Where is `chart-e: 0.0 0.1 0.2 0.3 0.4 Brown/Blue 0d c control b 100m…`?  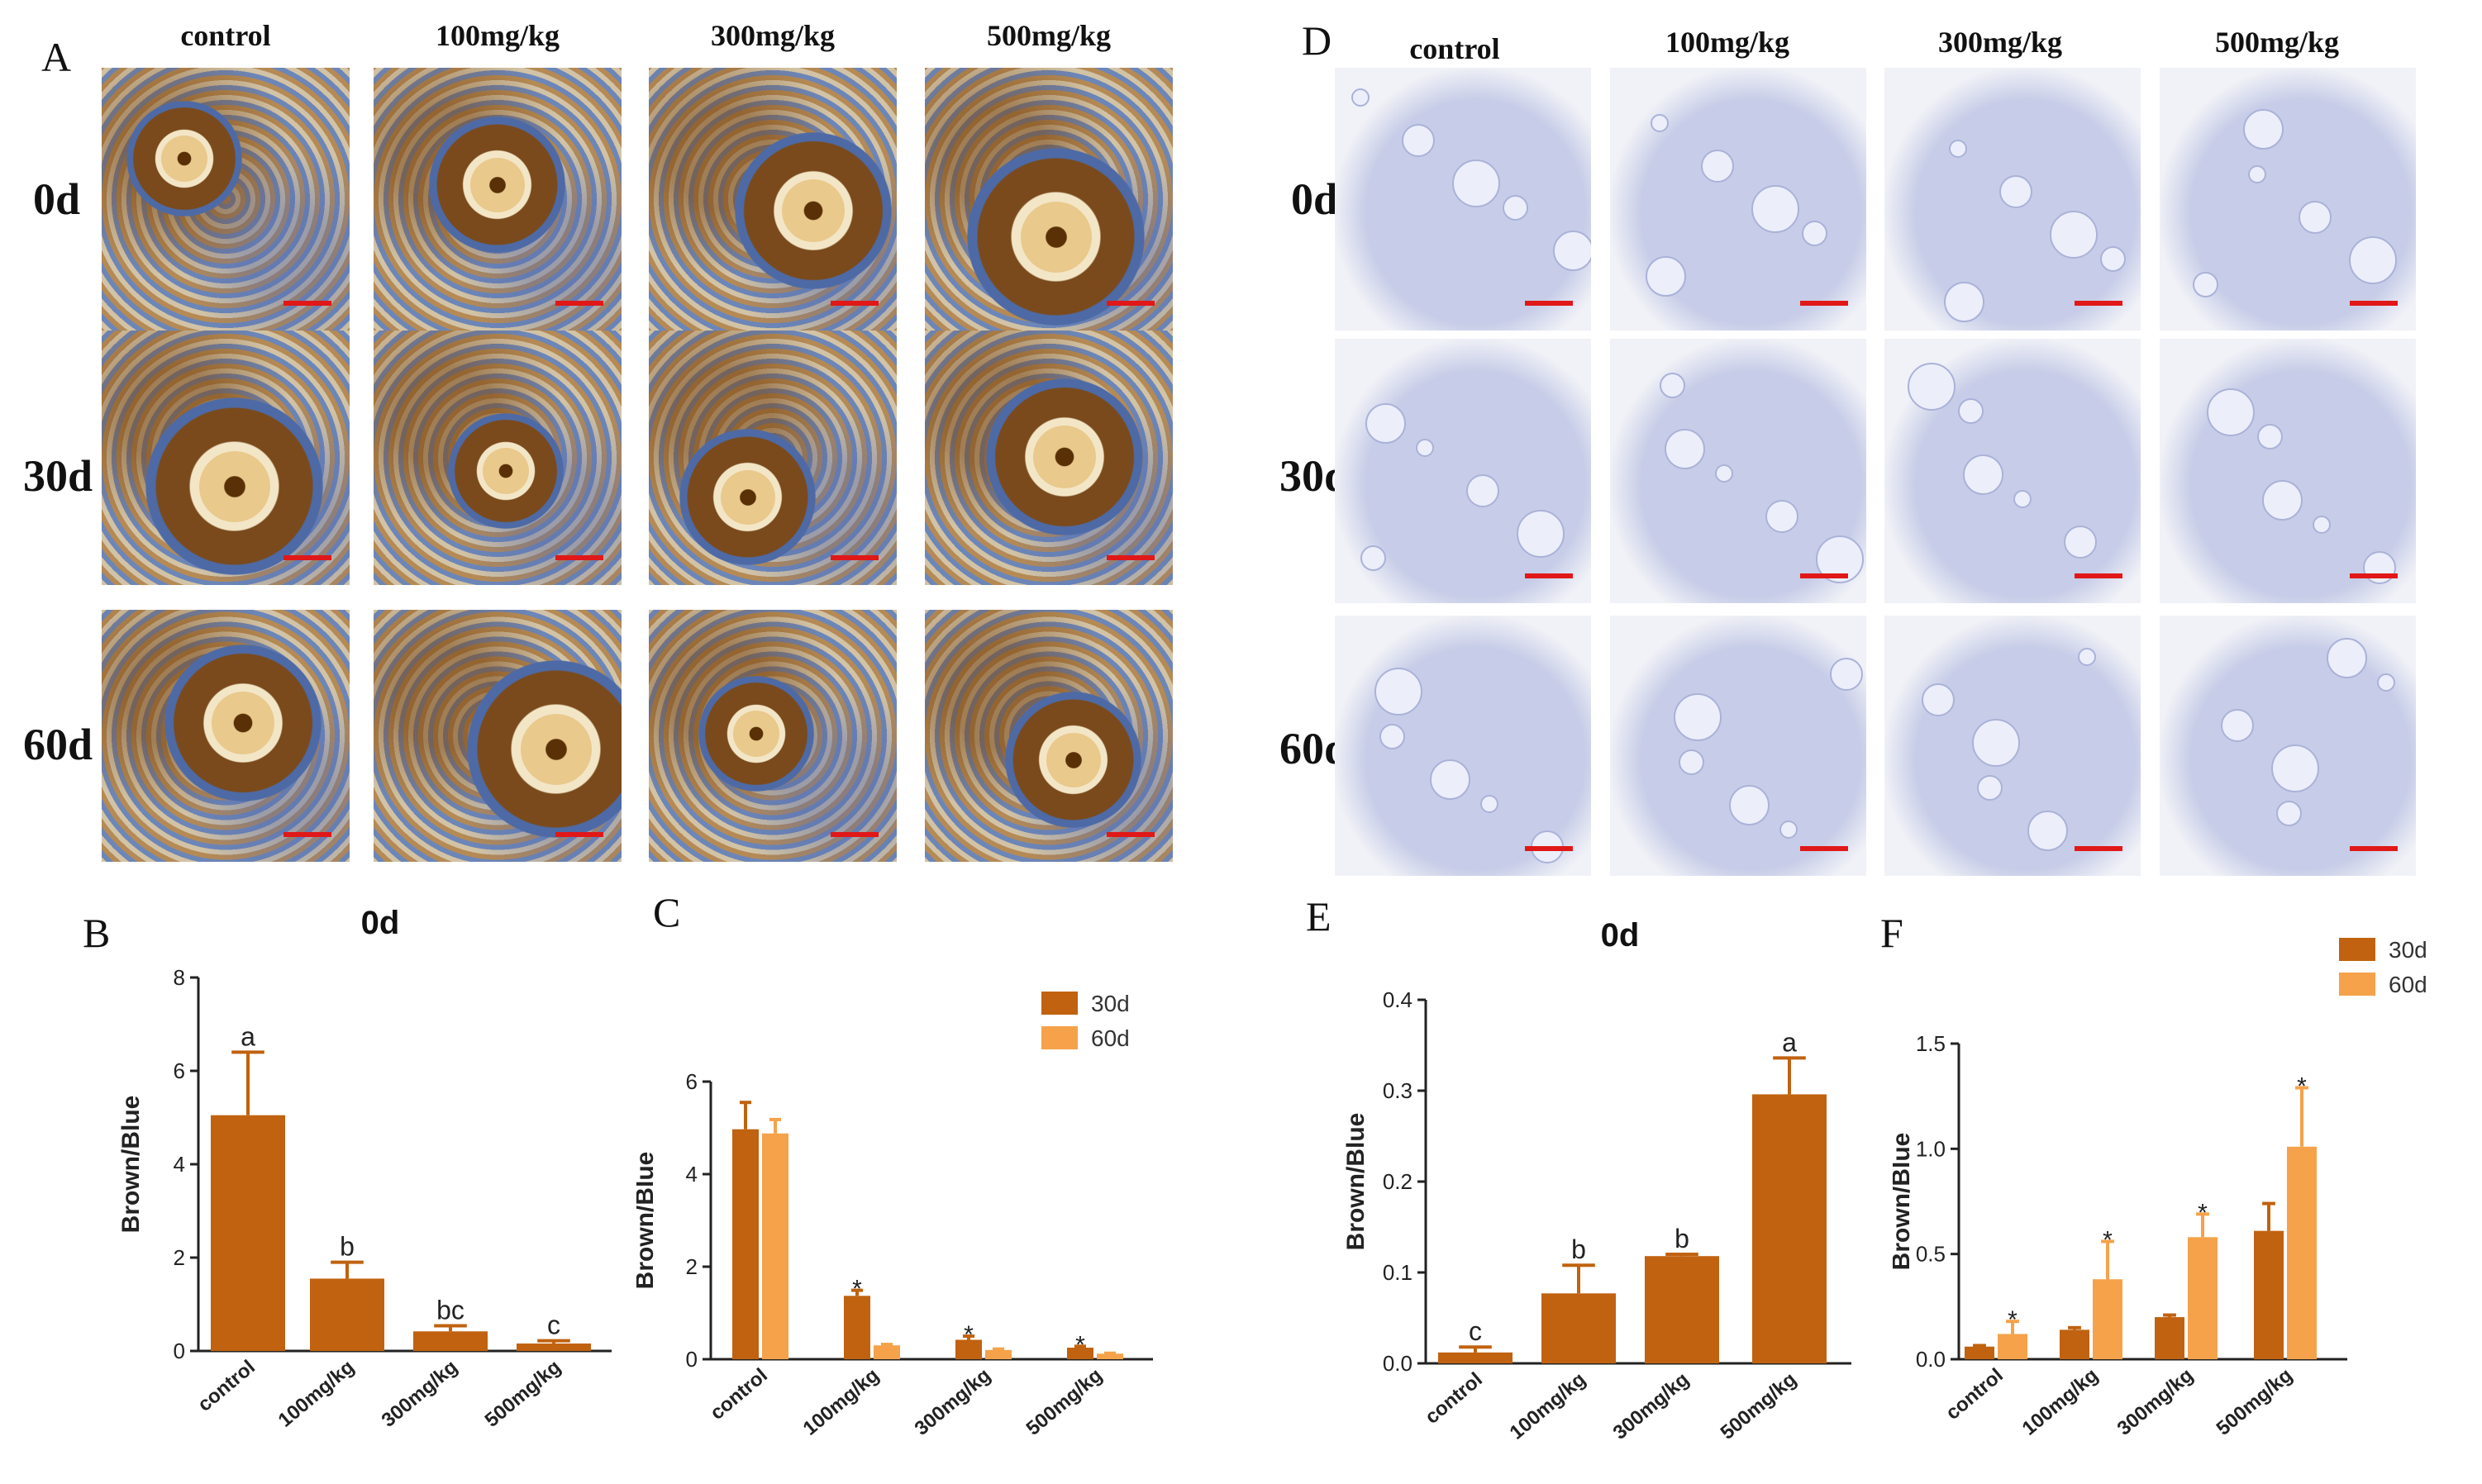 chart-e: 0.0 0.1 0.2 0.3 0.4 Brown/Blue 0d c control b 100m… is located at coordinates (1596, 1180).